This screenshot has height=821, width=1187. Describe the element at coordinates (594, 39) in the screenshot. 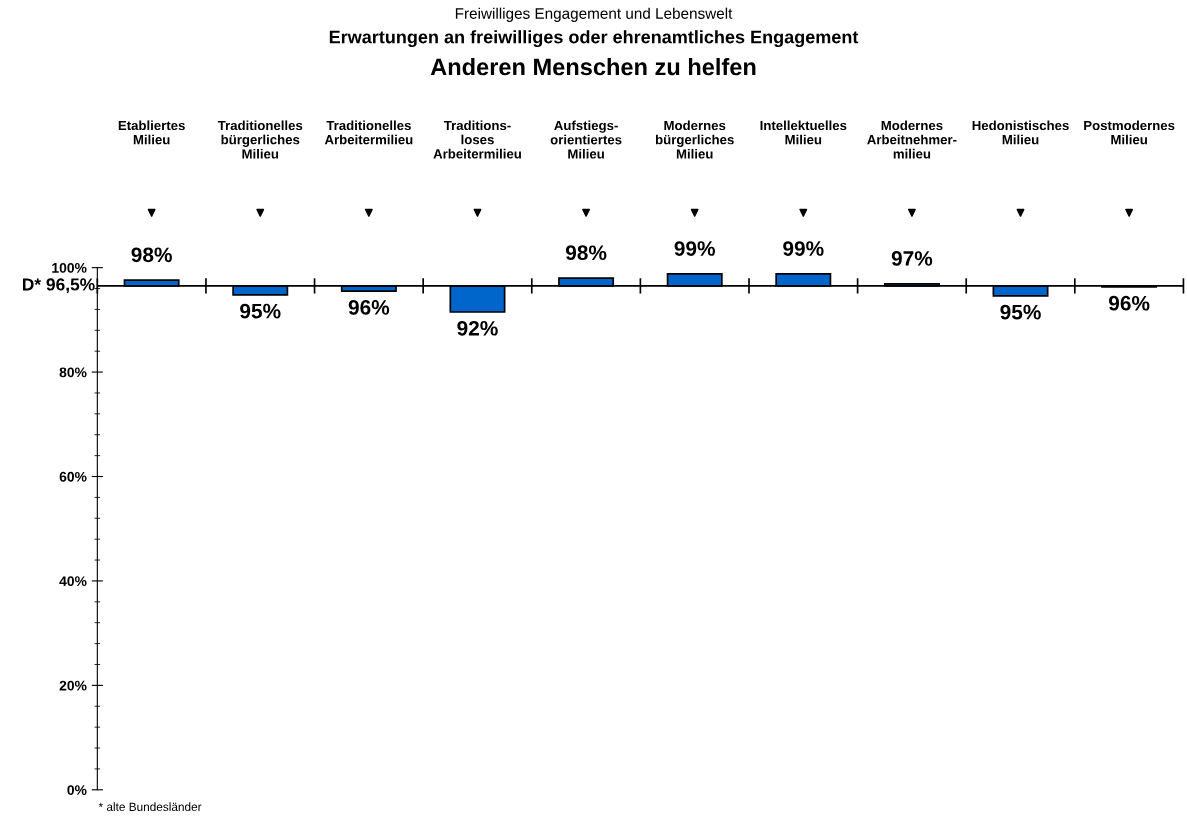

I see `chart-title: Erwartungen an freiwilliges oder ehrenamtliches Engagement` at that location.